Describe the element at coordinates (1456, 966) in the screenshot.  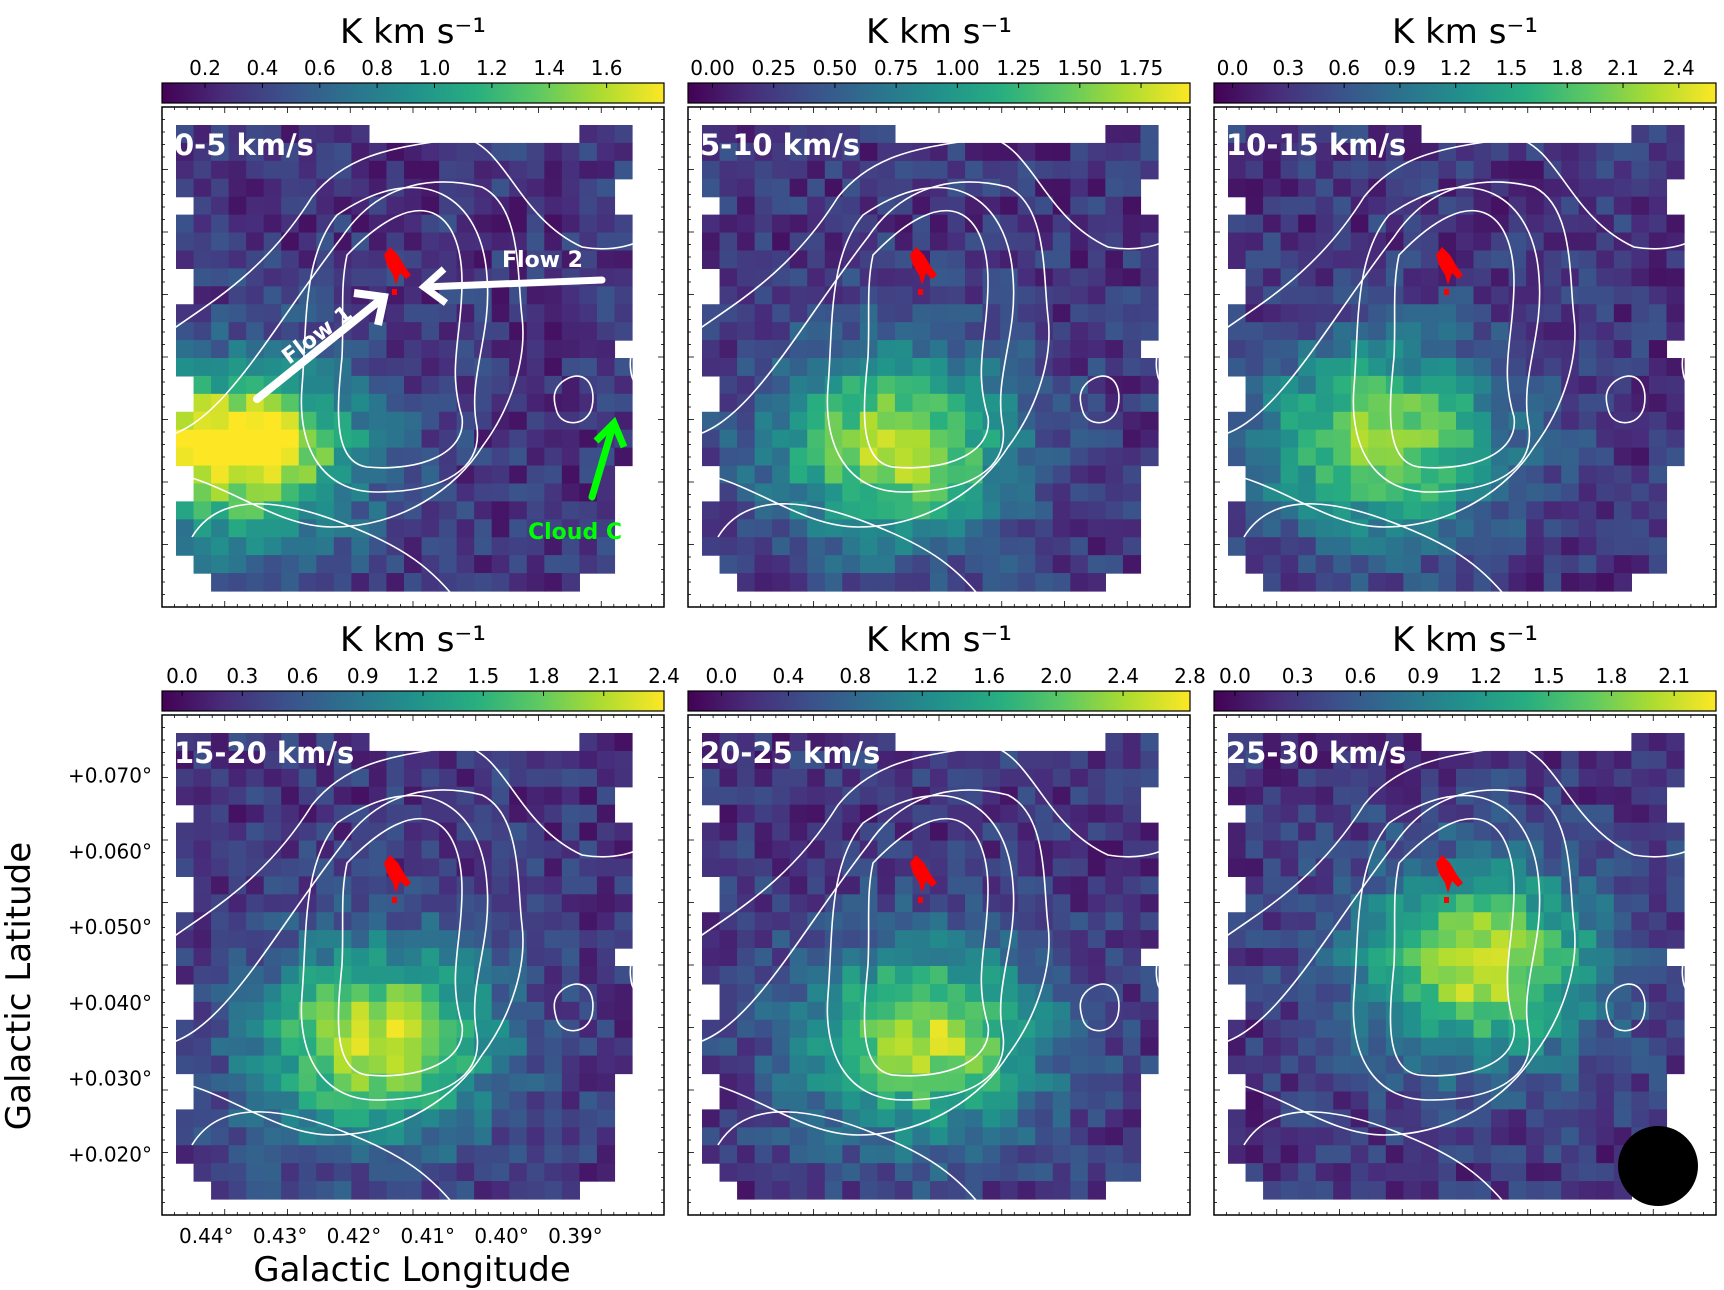
I see `heatmap` at that location.